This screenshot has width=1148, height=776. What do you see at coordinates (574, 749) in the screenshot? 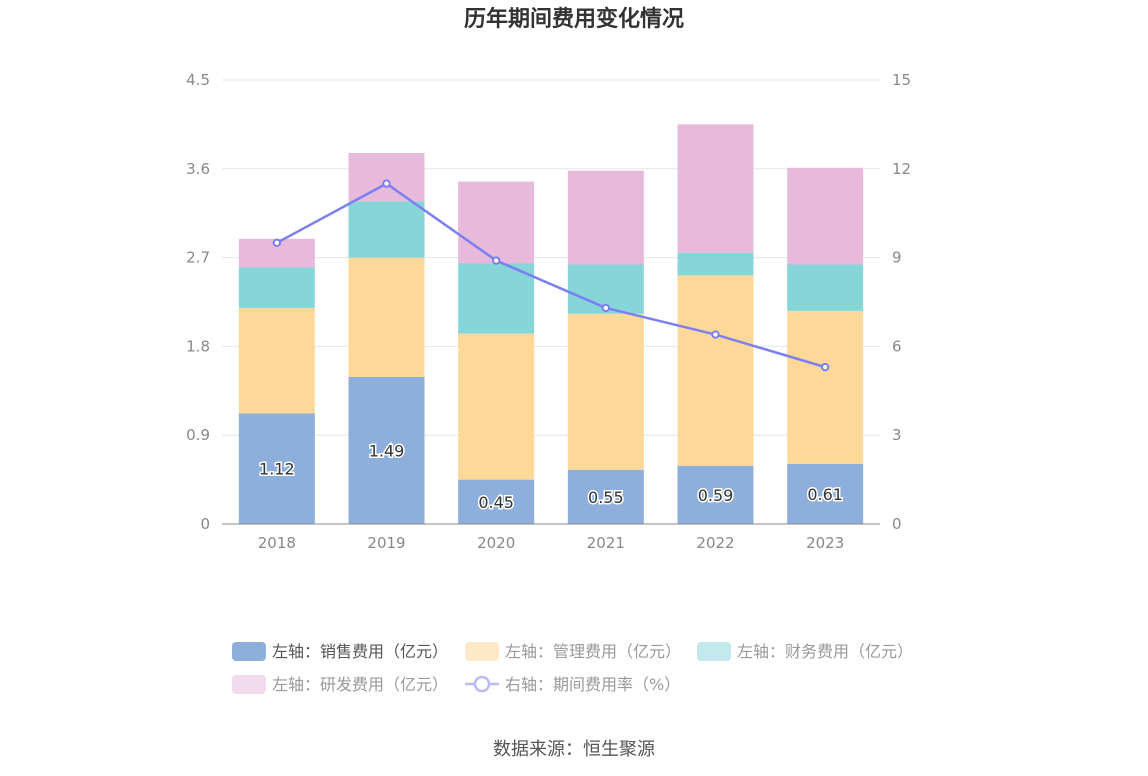
I see `data-source: 数据来源：恒生聚源` at bounding box center [574, 749].